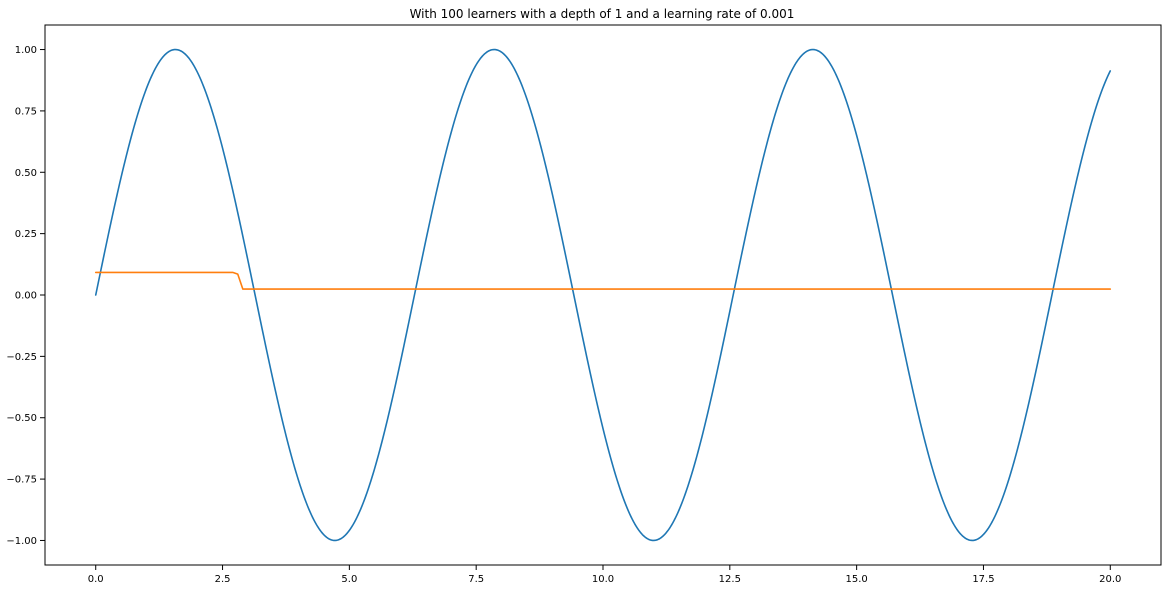 The image size is (1171, 590). Describe the element at coordinates (349, 579) in the screenshot. I see `x-tick-label: 5.0` at that location.